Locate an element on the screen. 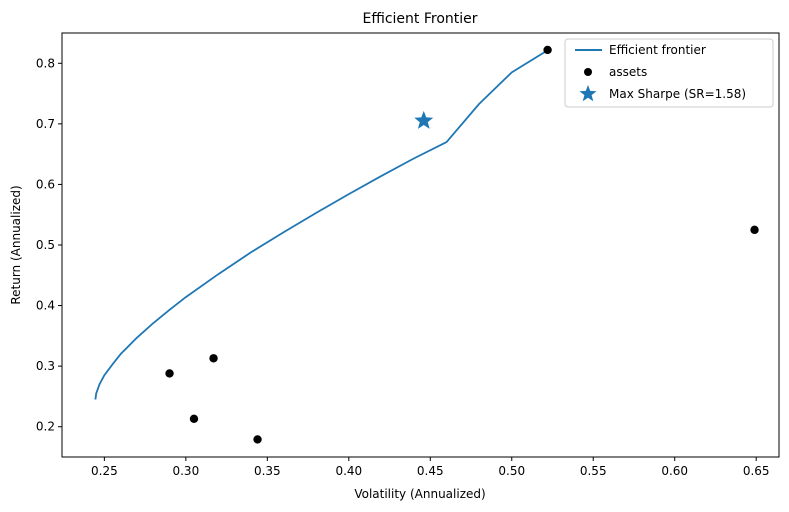  x-axis-label: Volatility (Annualized) is located at coordinates (419, 494).